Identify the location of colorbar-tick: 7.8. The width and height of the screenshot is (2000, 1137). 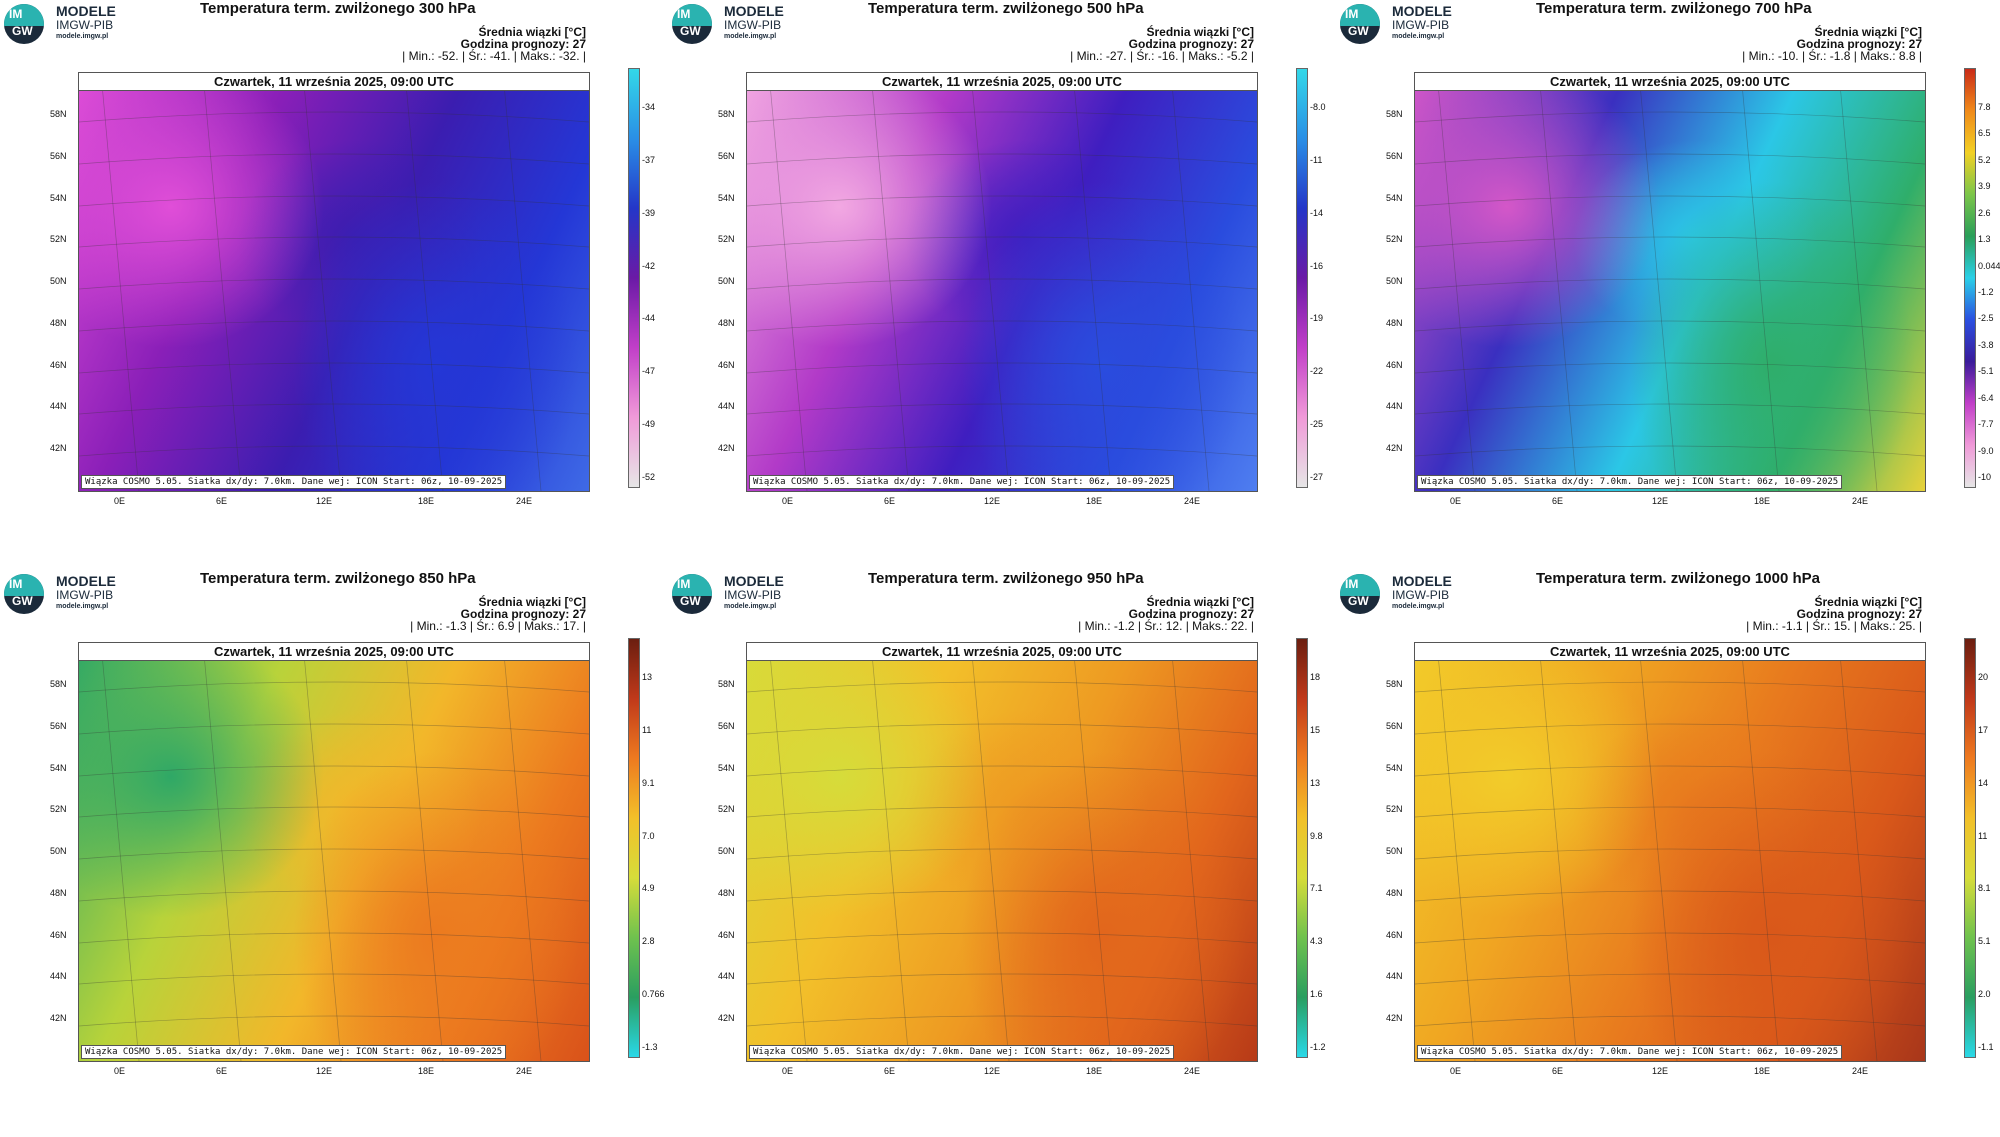
(1984, 107).